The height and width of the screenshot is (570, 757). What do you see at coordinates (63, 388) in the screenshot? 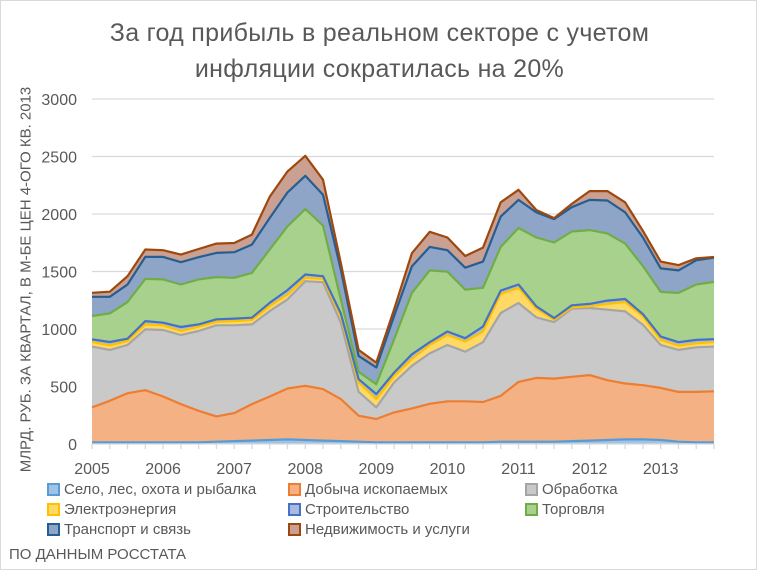
I see `y-tick-label: 500` at bounding box center [63, 388].